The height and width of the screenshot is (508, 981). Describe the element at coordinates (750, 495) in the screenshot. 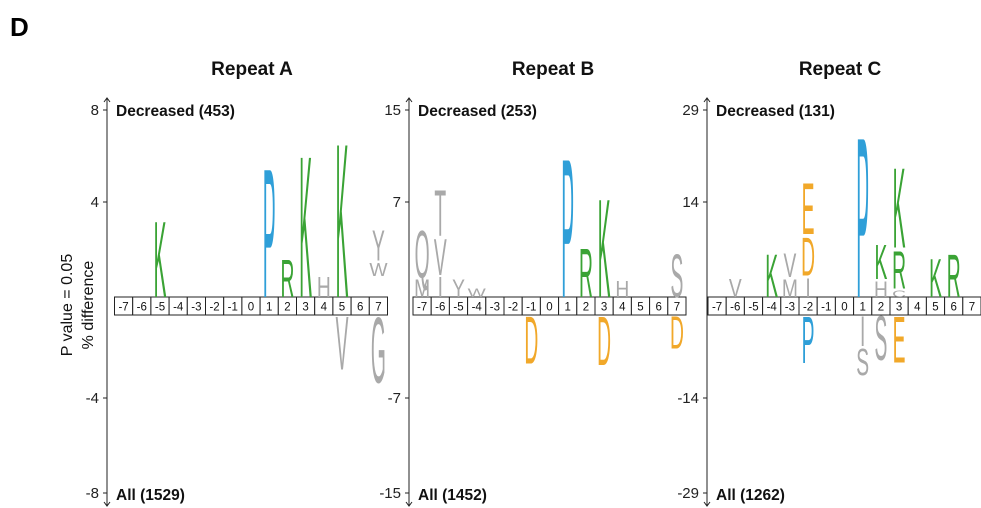

I see `all-caption: All (1262)` at that location.